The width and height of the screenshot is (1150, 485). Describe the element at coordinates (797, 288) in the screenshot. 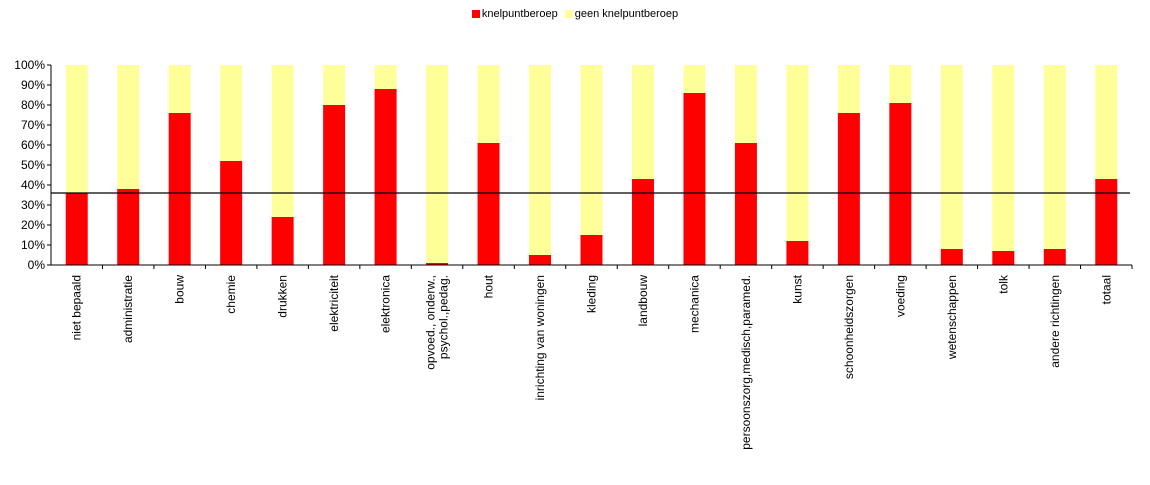

I see `x-category-label: kunst` at that location.